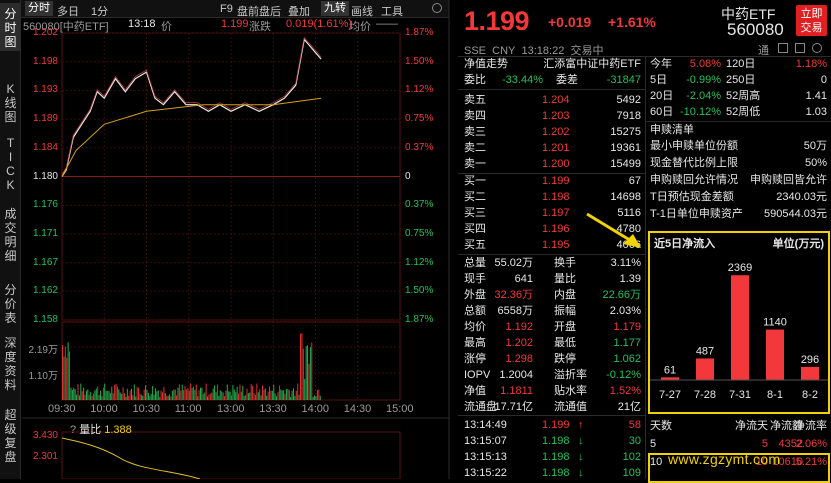 The image size is (831, 483). I want to click on watermark: www.zgzymt.com, so click(724, 459).